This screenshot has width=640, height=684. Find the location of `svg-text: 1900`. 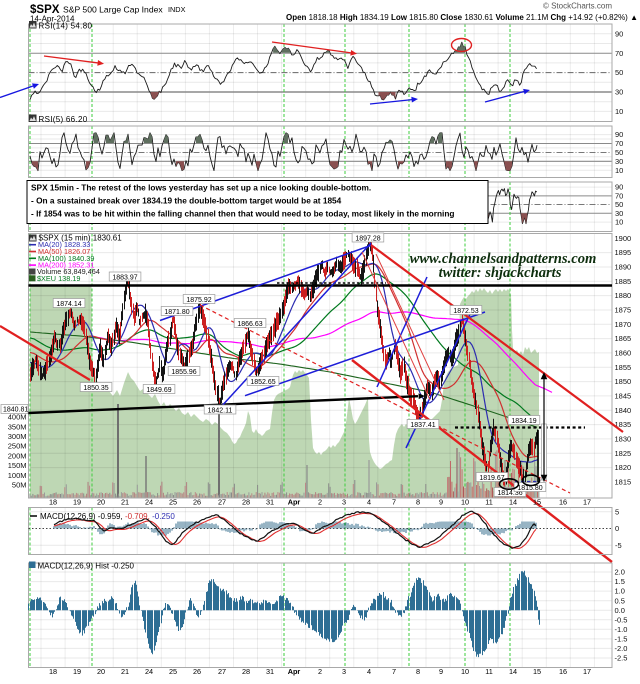

svg-text: 1900 is located at coordinates (623, 238).